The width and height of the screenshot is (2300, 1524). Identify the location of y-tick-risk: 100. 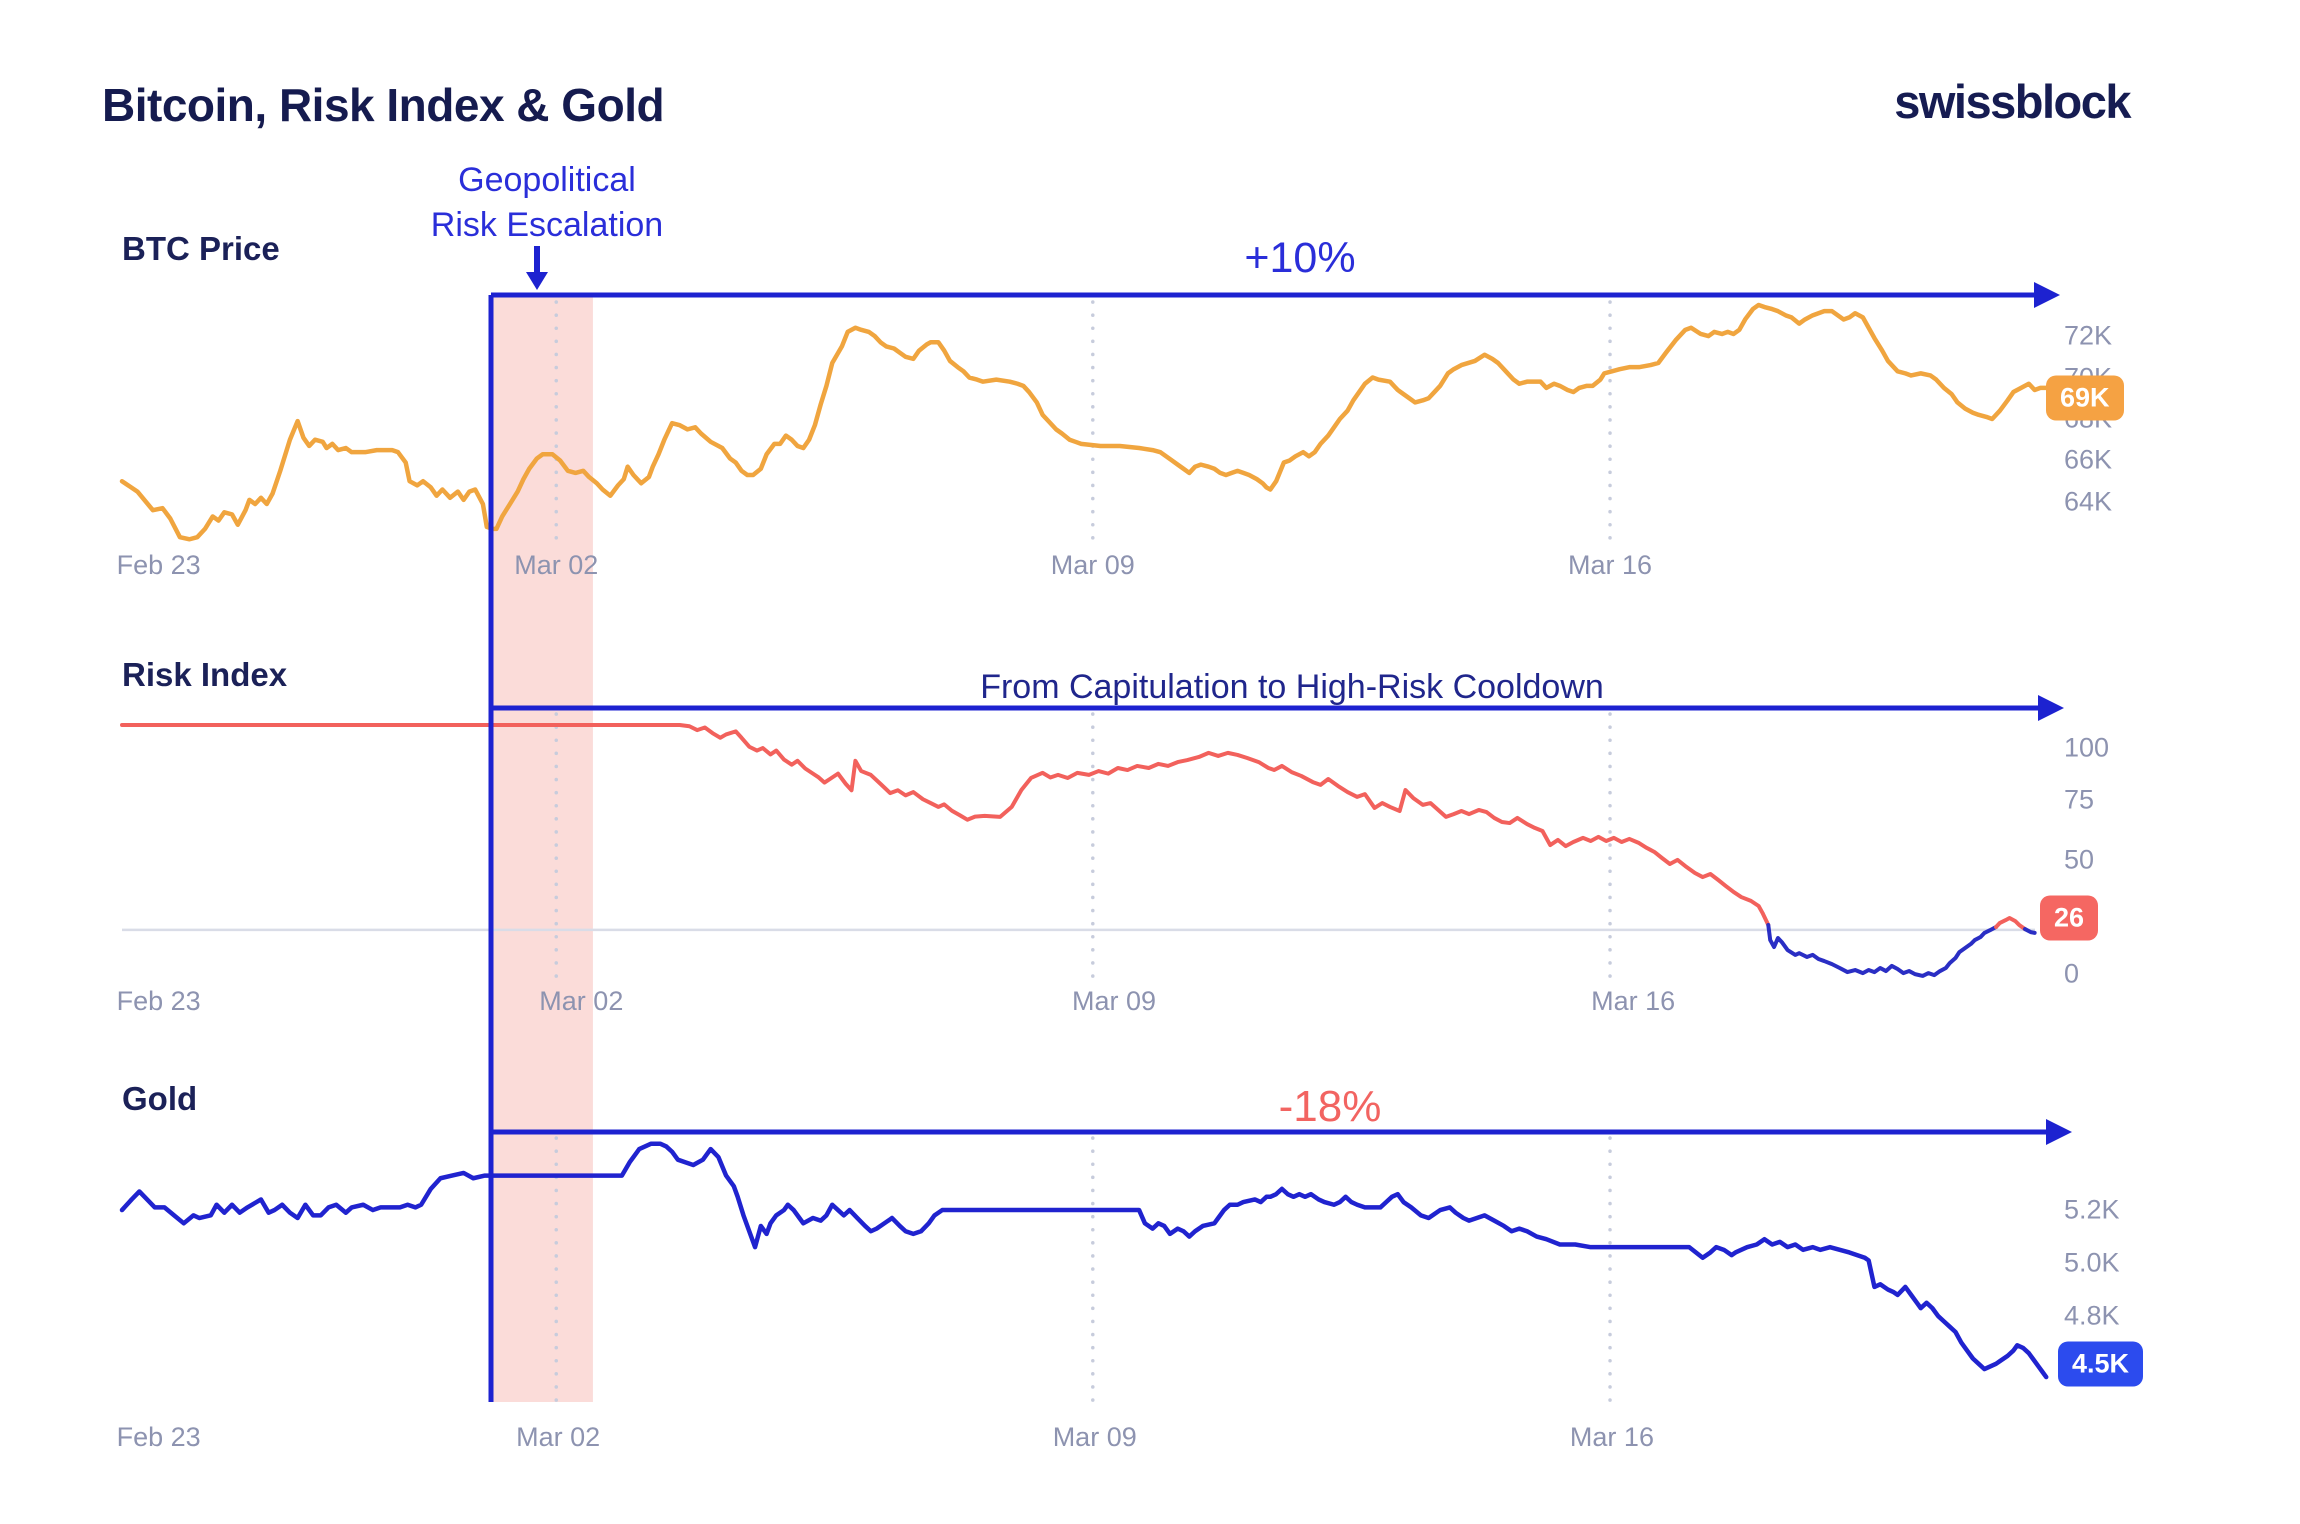
(2087, 747).